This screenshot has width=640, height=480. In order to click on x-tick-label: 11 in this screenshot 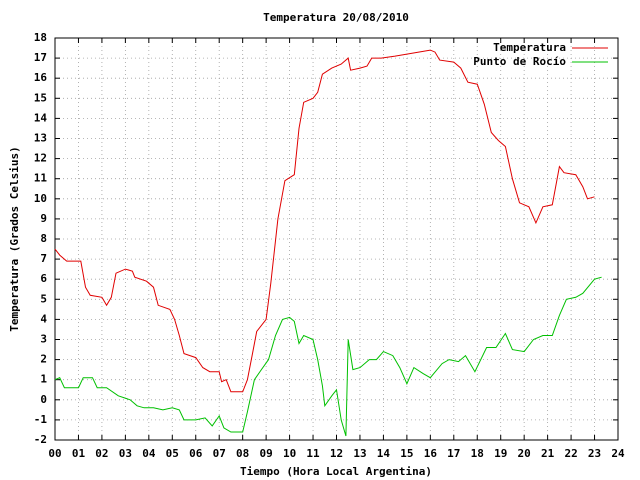, I will do `click(313, 453)`.